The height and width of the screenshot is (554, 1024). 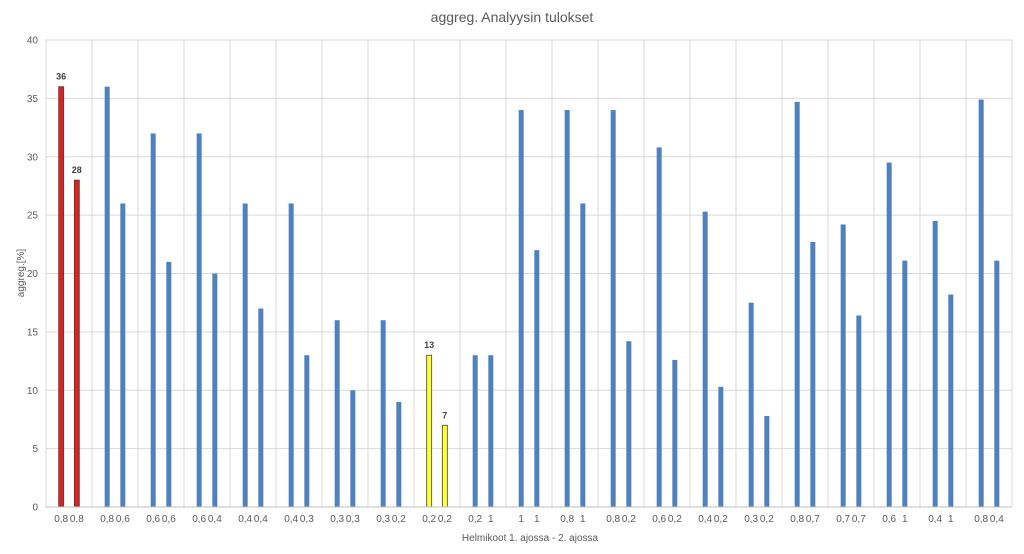 I want to click on y-tick-label: 30, so click(x=33, y=157).